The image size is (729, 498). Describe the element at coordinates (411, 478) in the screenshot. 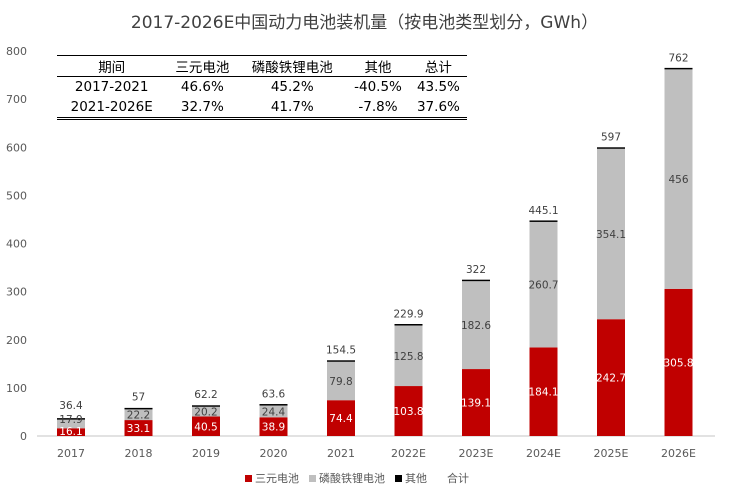

I see `legend-item: 其他` at that location.